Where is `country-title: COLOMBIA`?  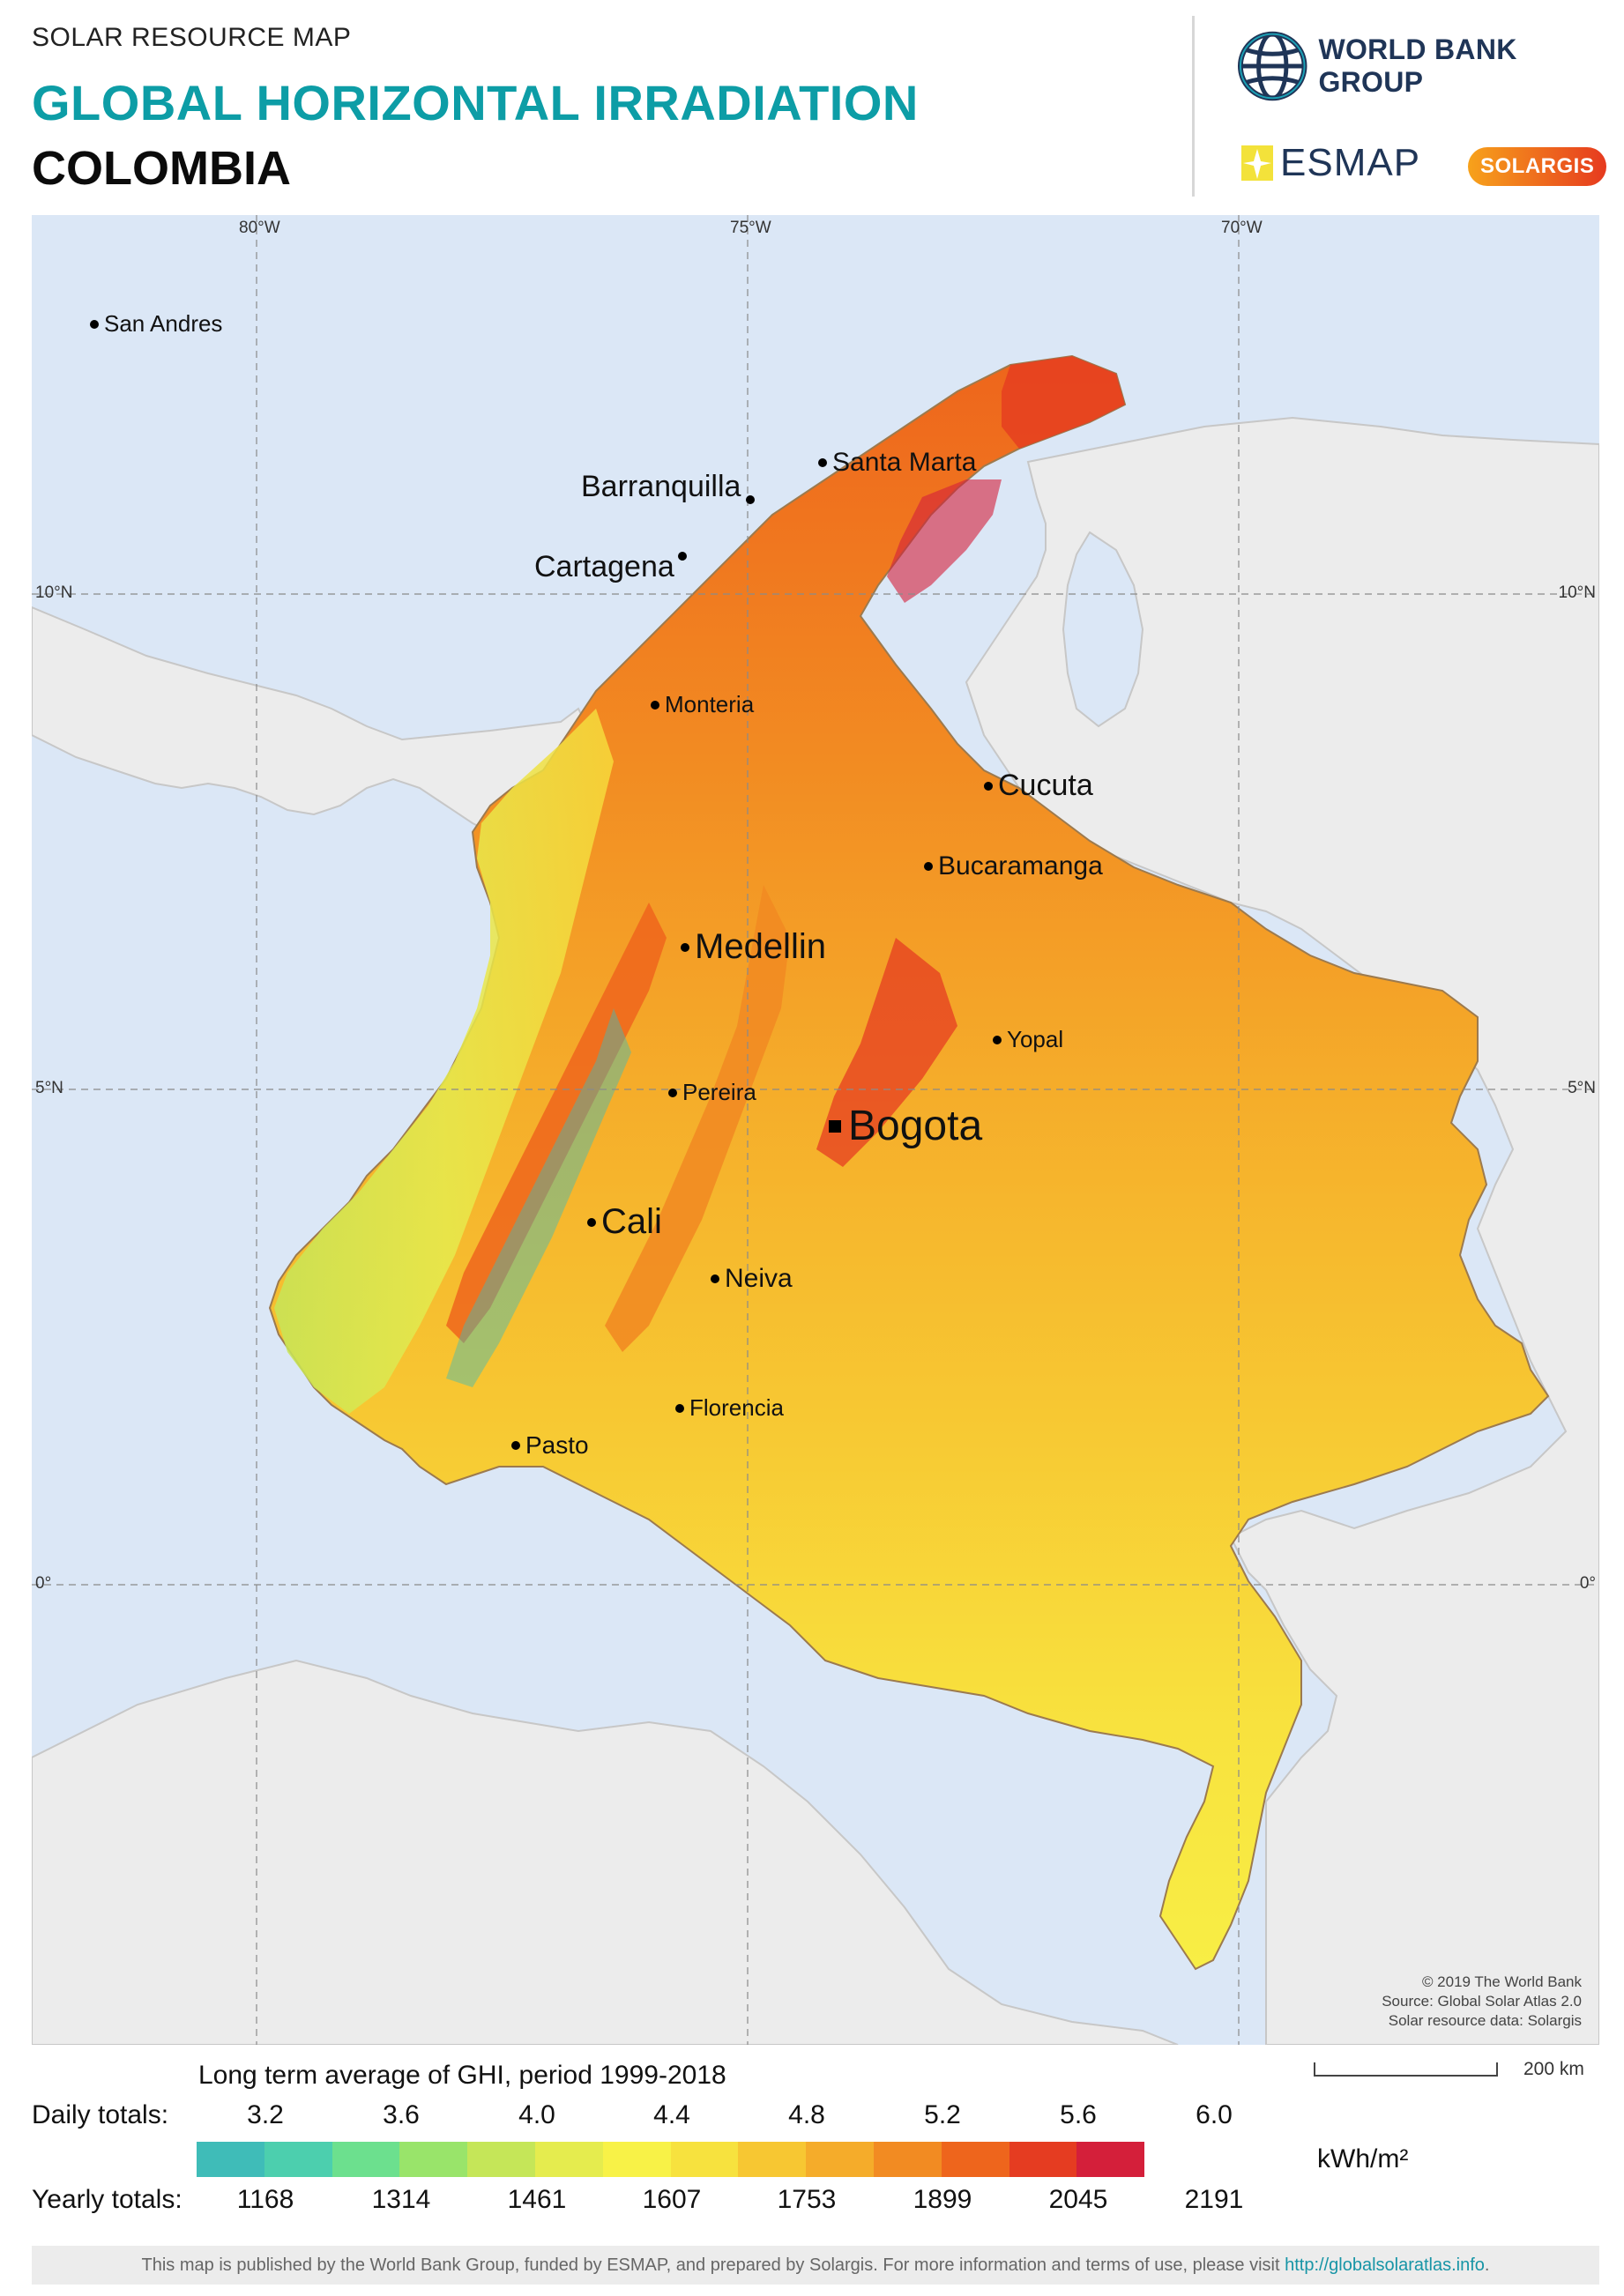
country-title: COLOMBIA is located at coordinates (161, 168).